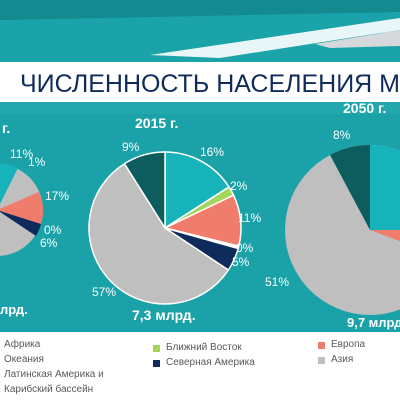 Image resolution: width=400 pixels, height=400 pixels. Describe the element at coordinates (321, 360) in the screenshot. I see `legend-swatch-asia` at that location.